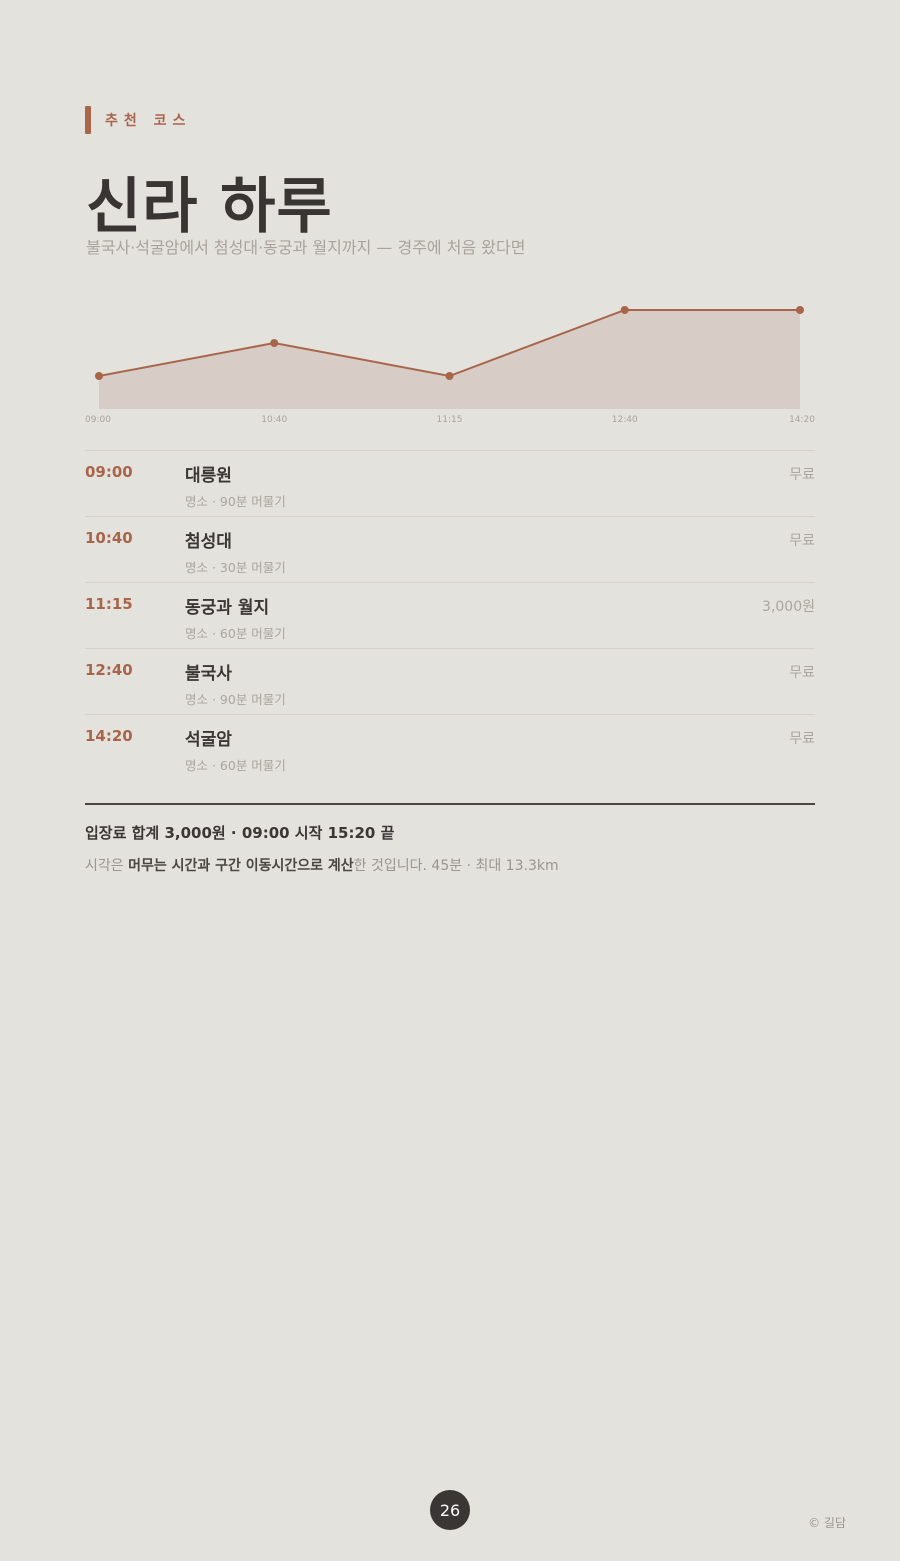 The image size is (900, 1561). What do you see at coordinates (274, 420) in the screenshot?
I see `chart-tick-label: 10:40` at bounding box center [274, 420].